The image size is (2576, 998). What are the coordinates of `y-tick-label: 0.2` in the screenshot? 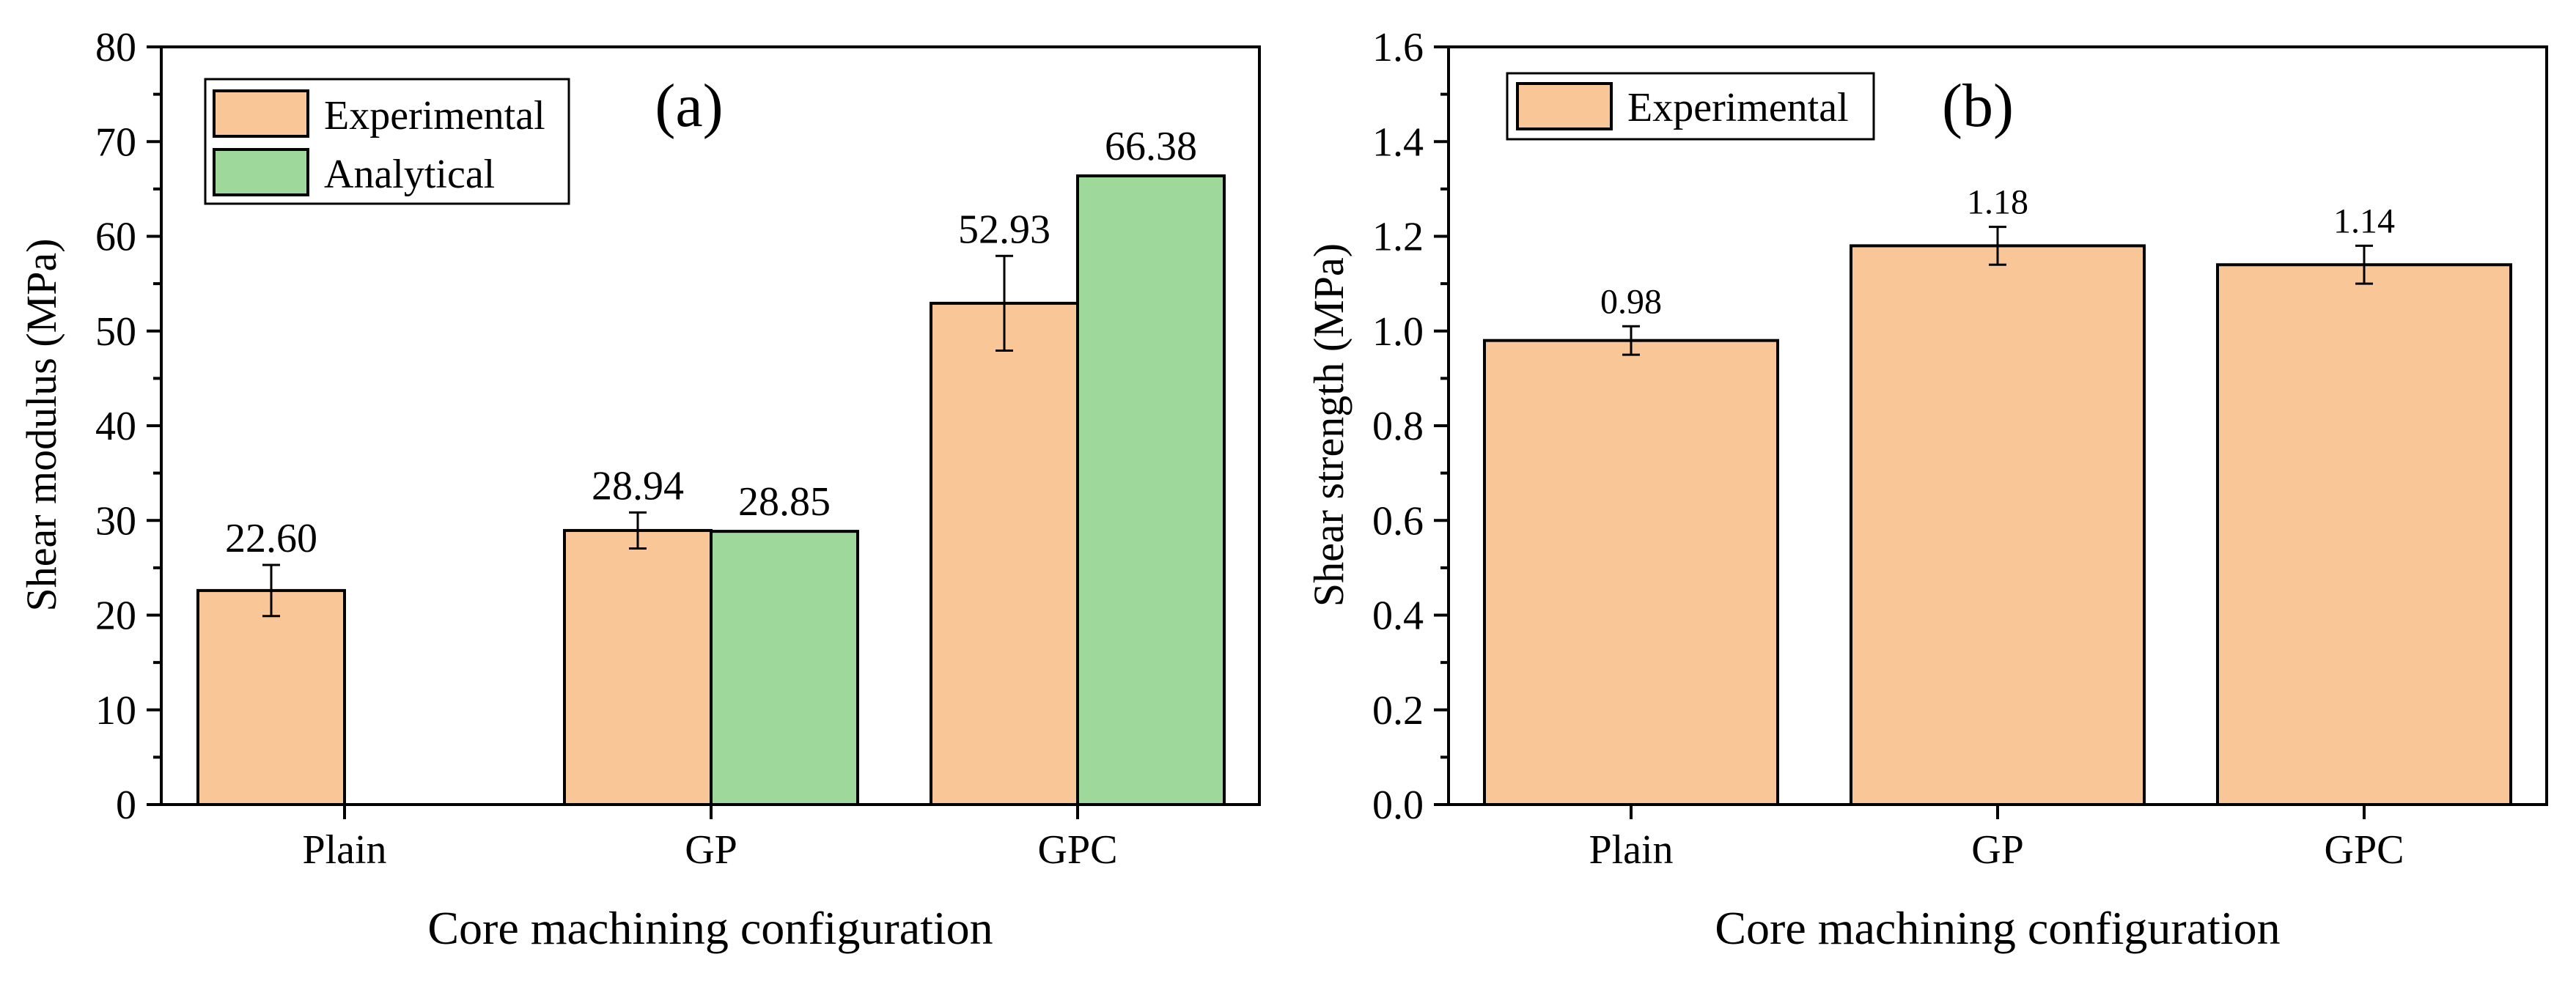 It's located at (1398, 710).